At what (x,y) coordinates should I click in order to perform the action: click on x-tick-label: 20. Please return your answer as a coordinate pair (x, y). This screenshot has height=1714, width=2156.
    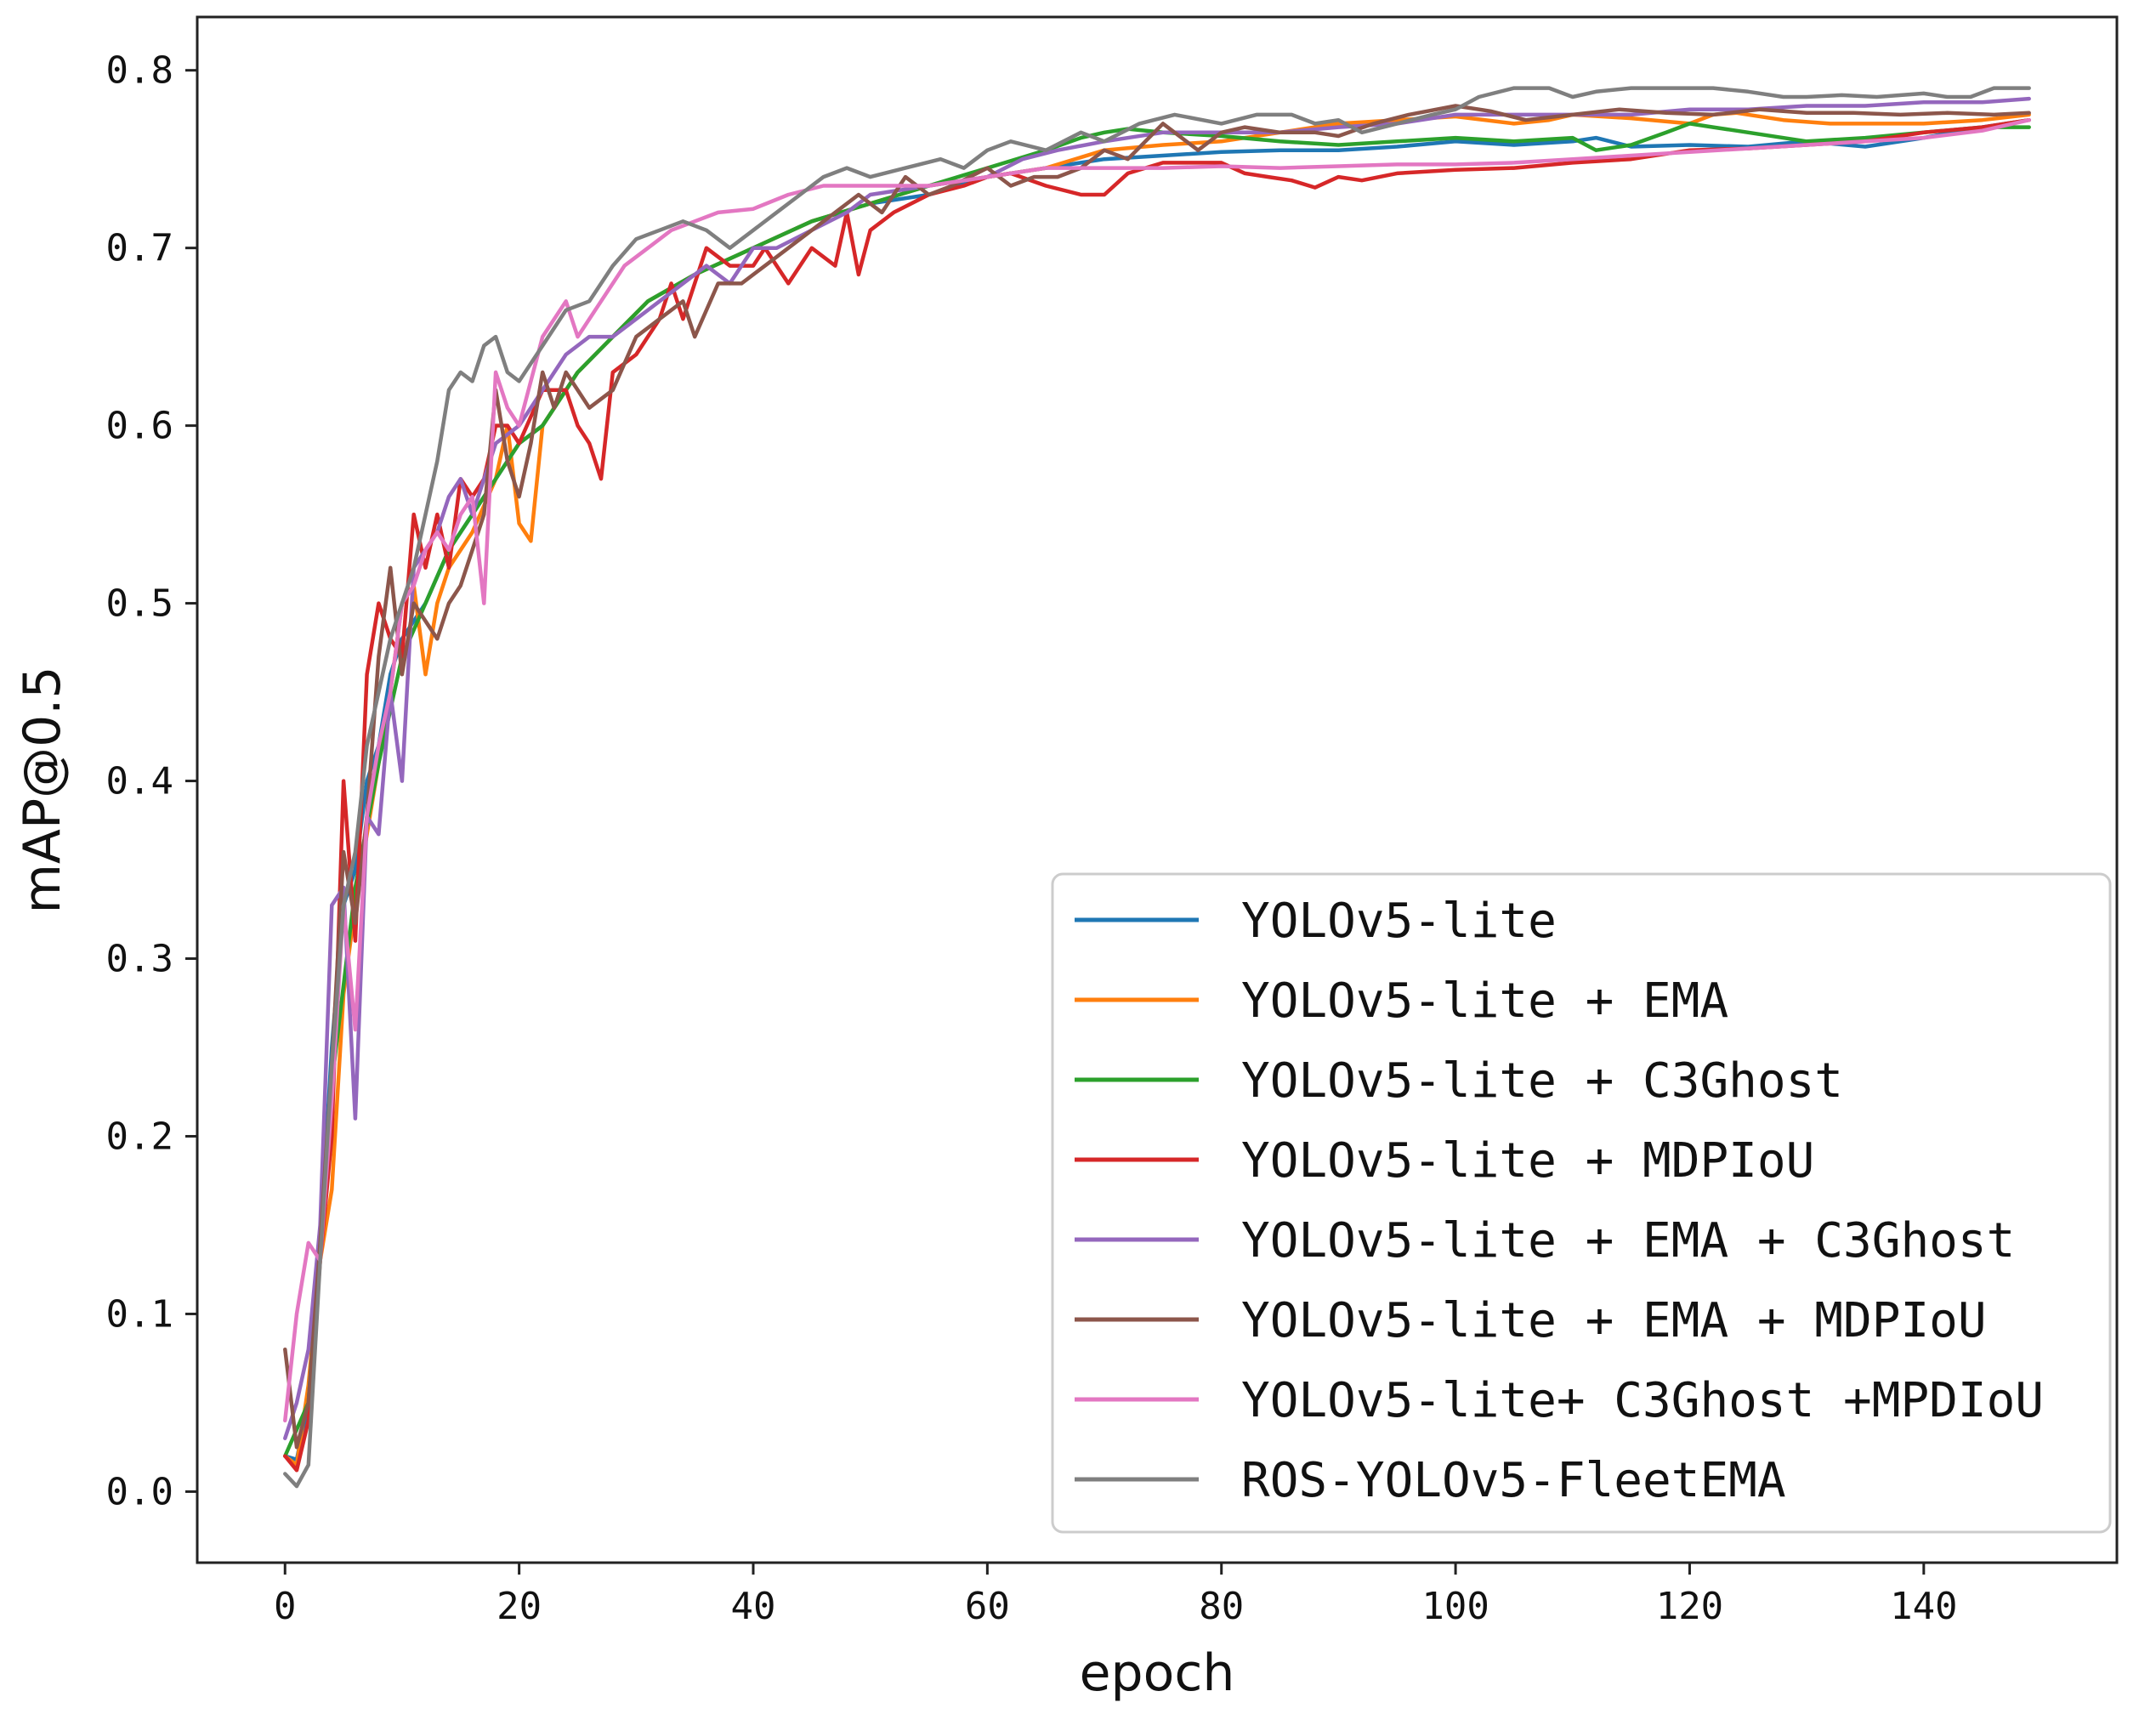
    Looking at the image, I should click on (519, 1606).